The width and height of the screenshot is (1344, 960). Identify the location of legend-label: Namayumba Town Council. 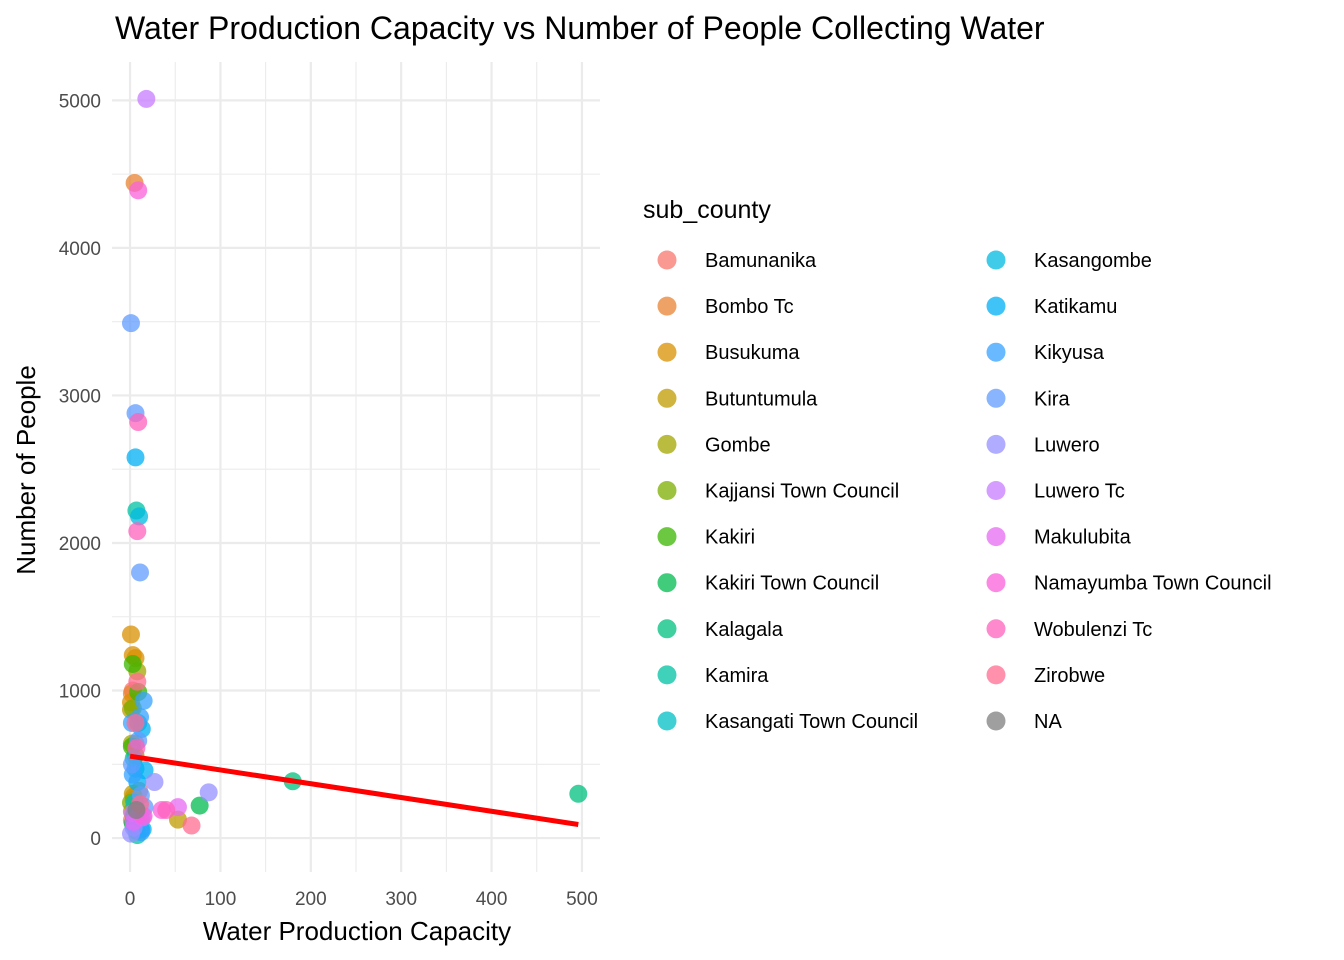
(1153, 584).